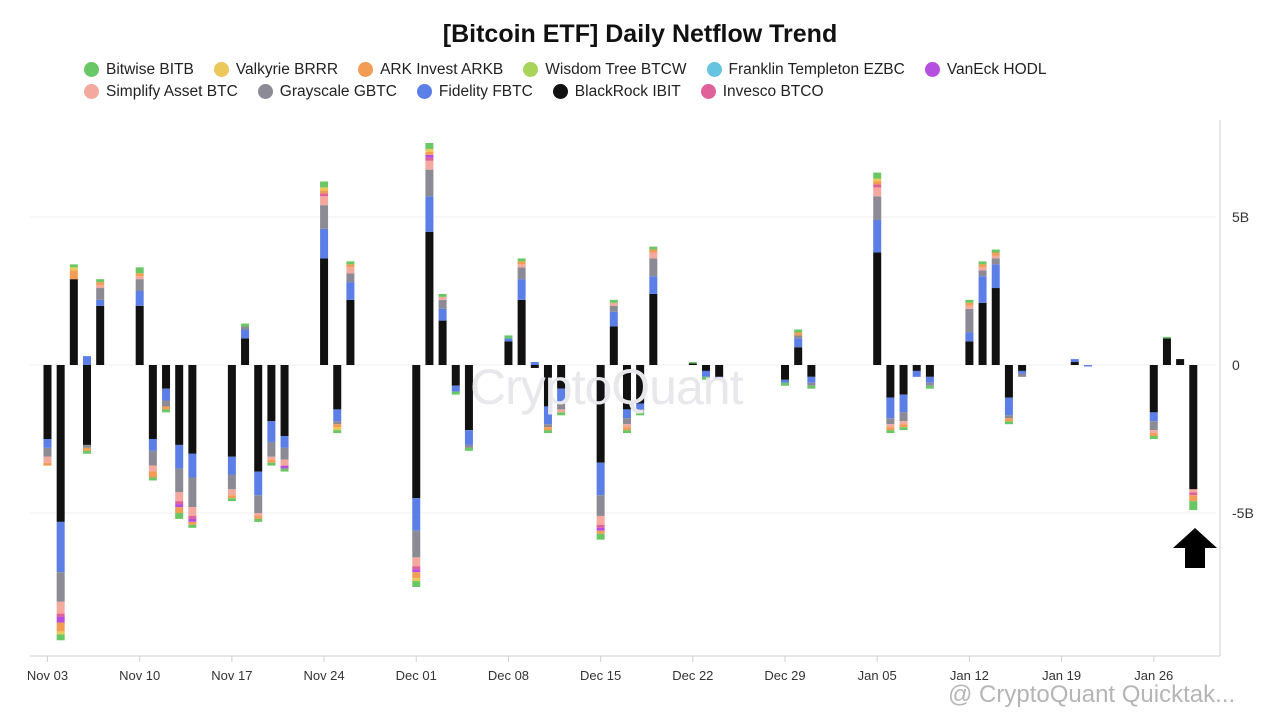  Describe the element at coordinates (287, 69) in the screenshot. I see `legend-label: Valkyrie BRRR` at that location.